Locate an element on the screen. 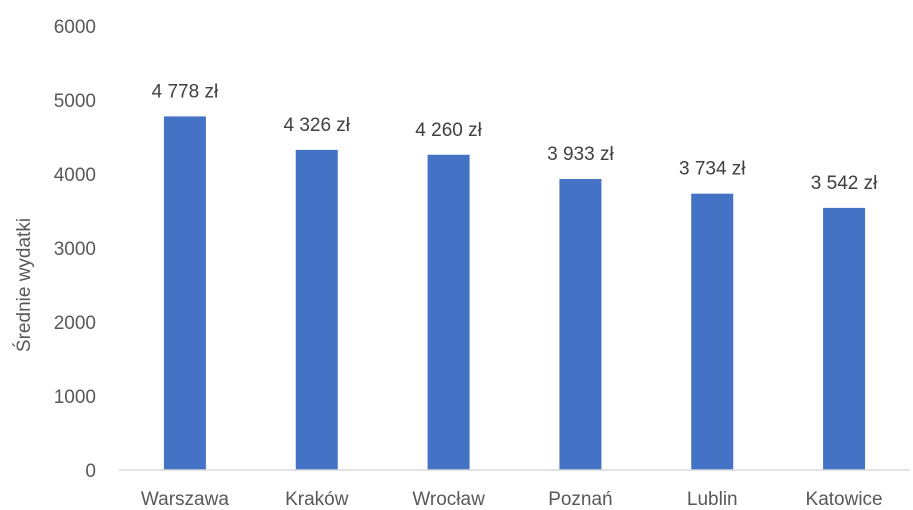 This screenshot has height=510, width=913. x-tick-label: Wrocław is located at coordinates (448, 499).